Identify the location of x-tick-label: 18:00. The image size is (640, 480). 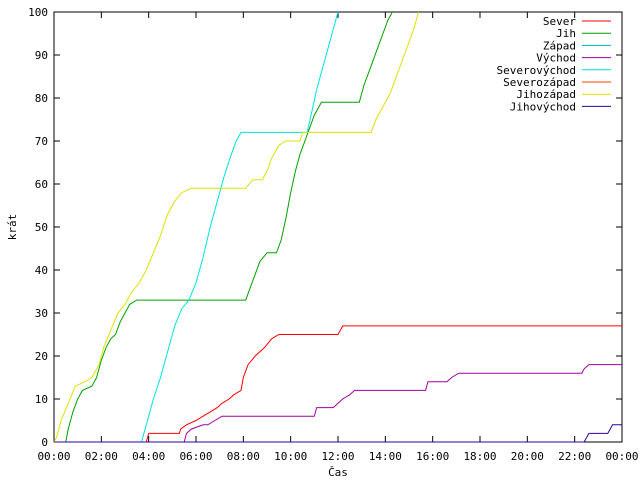
(479, 456).